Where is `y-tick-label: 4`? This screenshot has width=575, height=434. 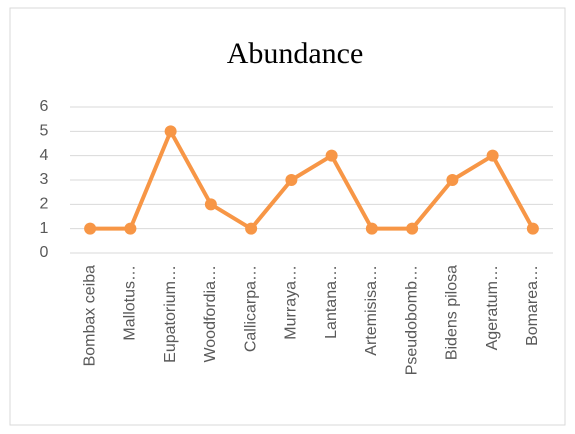 y-tick-label: 4 is located at coordinates (44, 155).